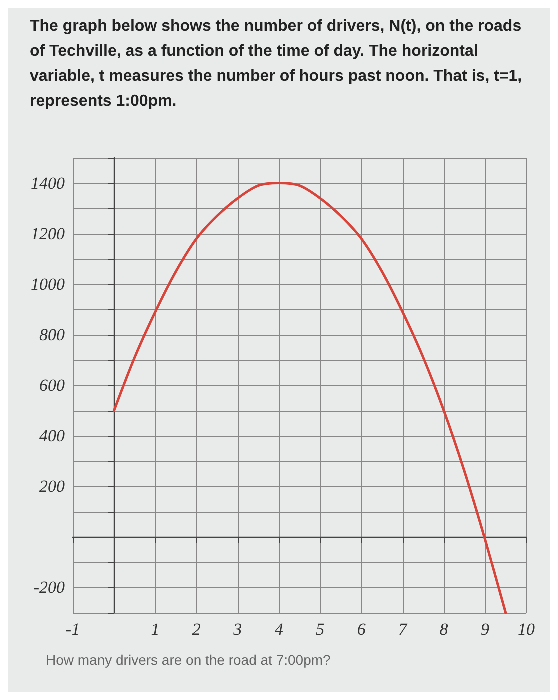  Describe the element at coordinates (155, 629) in the screenshot. I see `x-tick-label: 1` at that location.